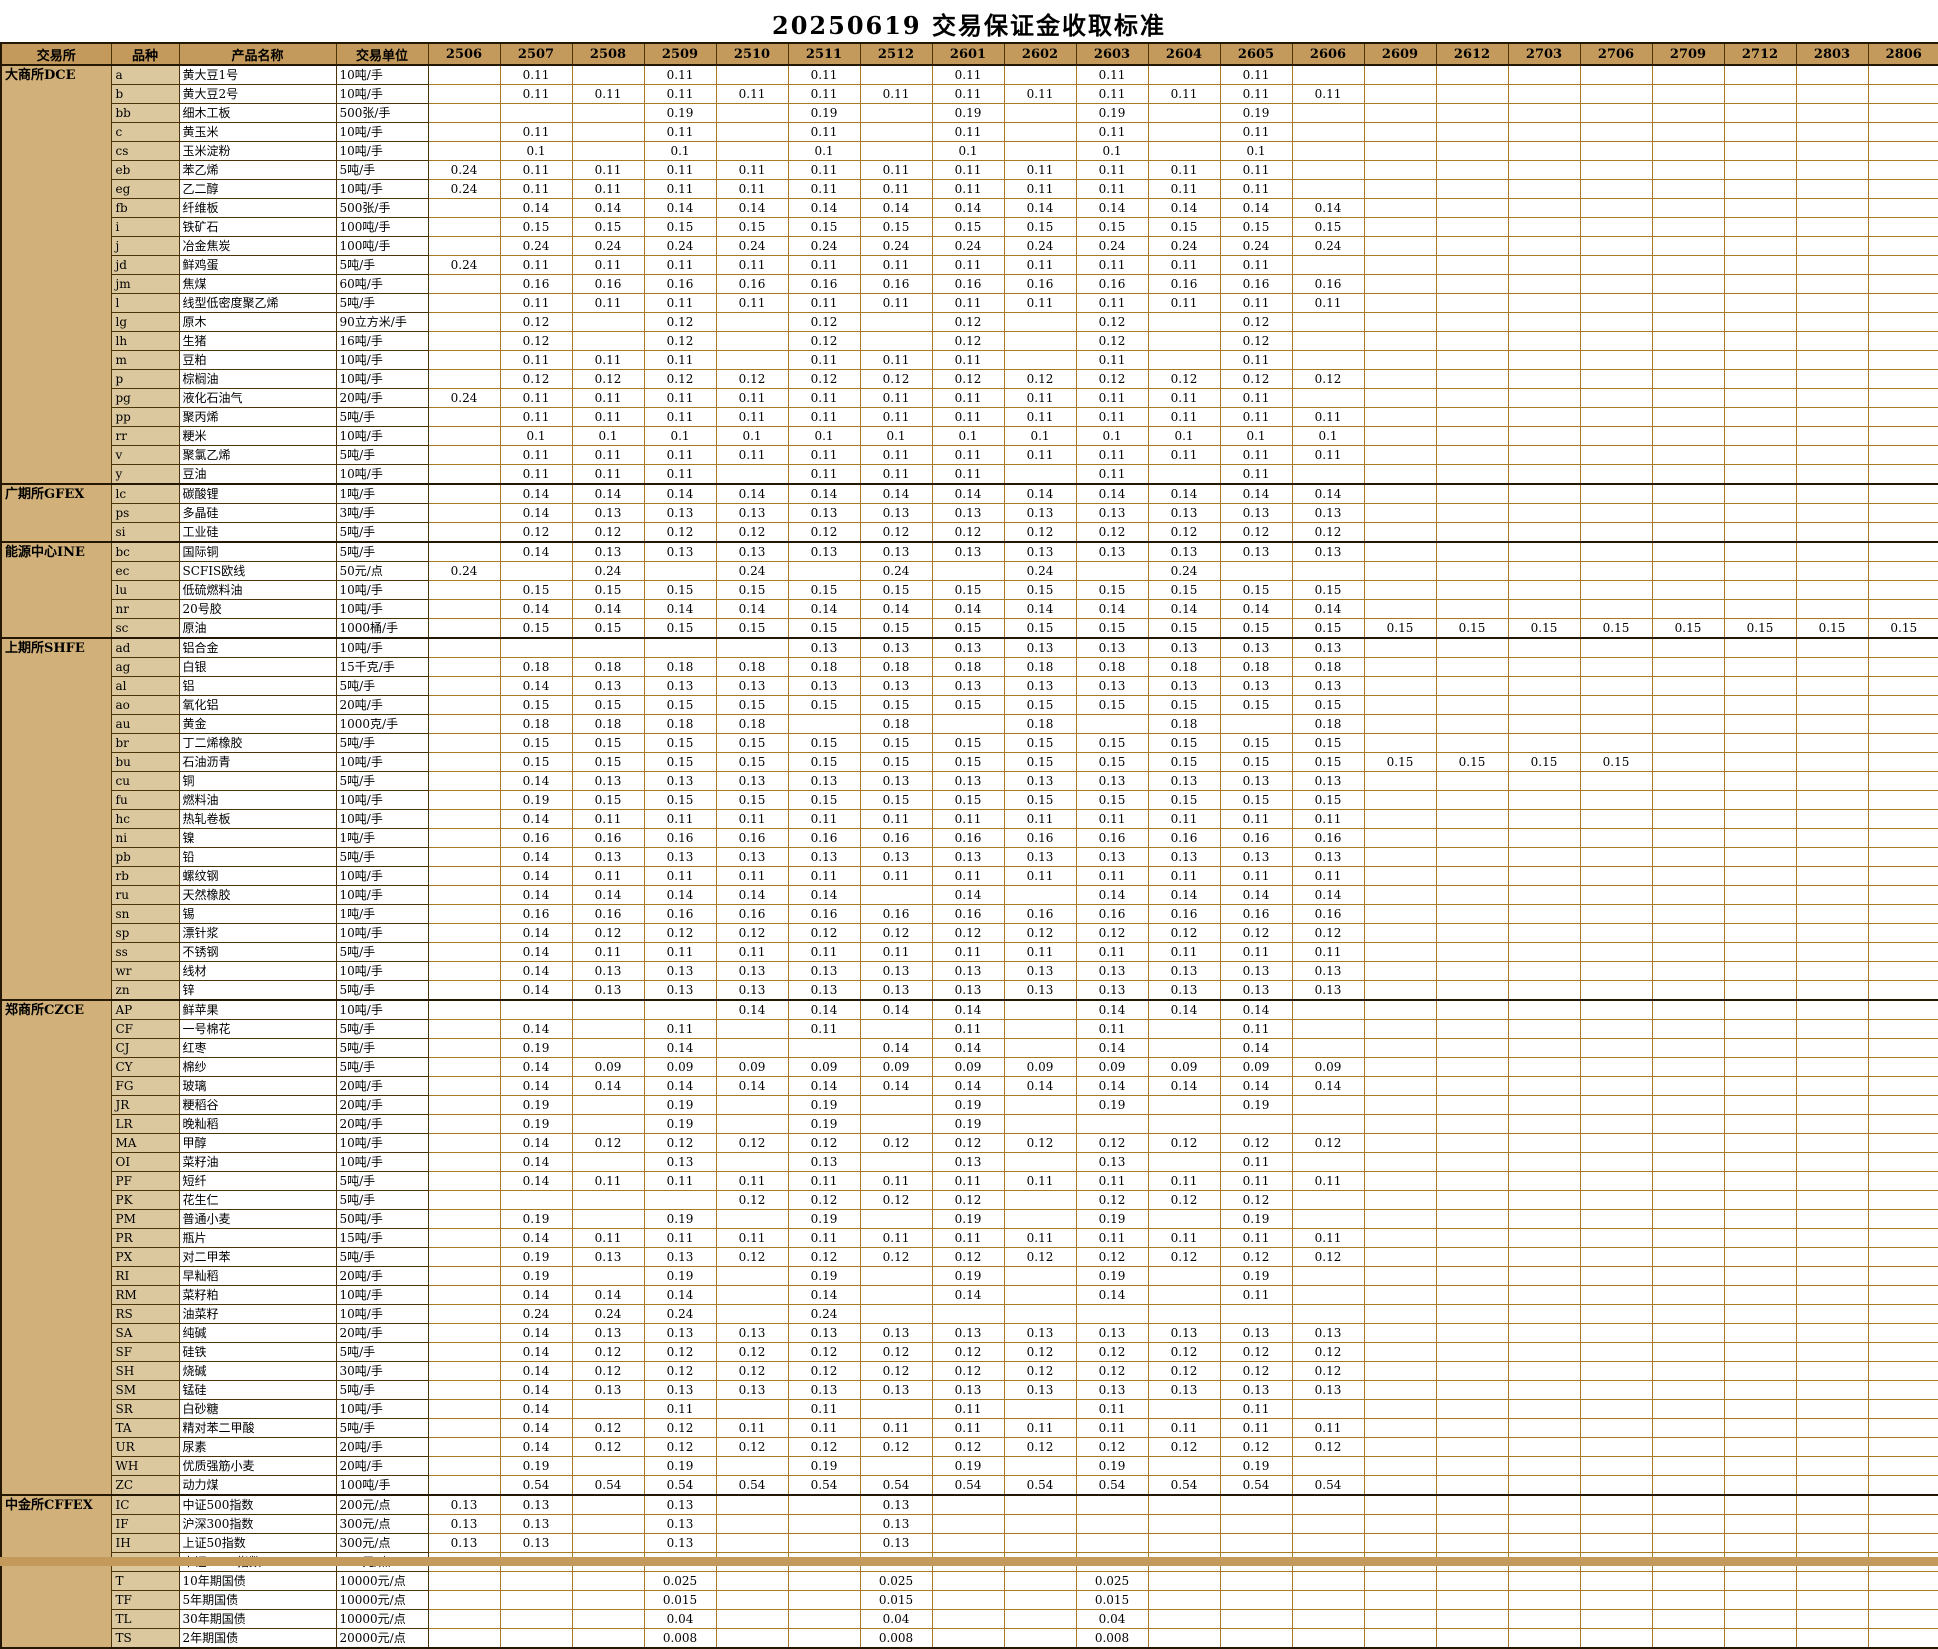 The height and width of the screenshot is (1649, 1938). What do you see at coordinates (145, 1600) in the screenshot?
I see `product-code: TF` at bounding box center [145, 1600].